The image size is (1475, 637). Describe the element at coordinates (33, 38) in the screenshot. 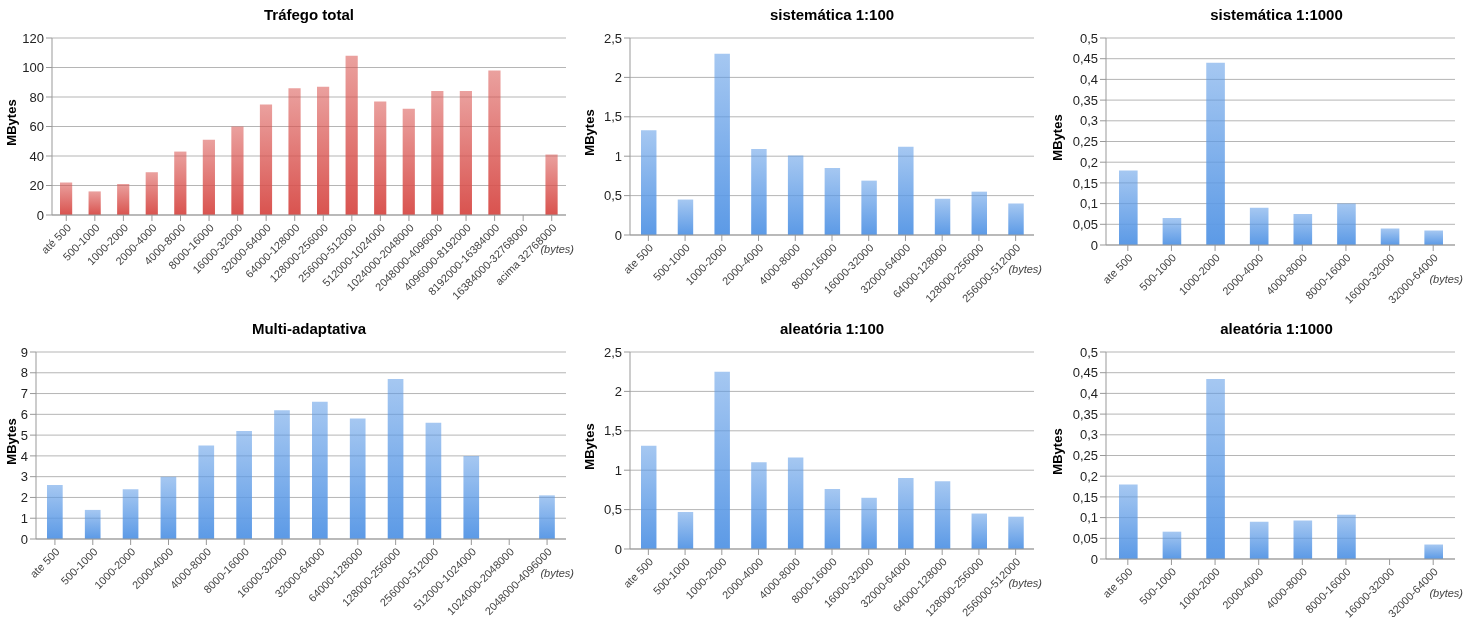

I see `y-tick-label: 120` at that location.